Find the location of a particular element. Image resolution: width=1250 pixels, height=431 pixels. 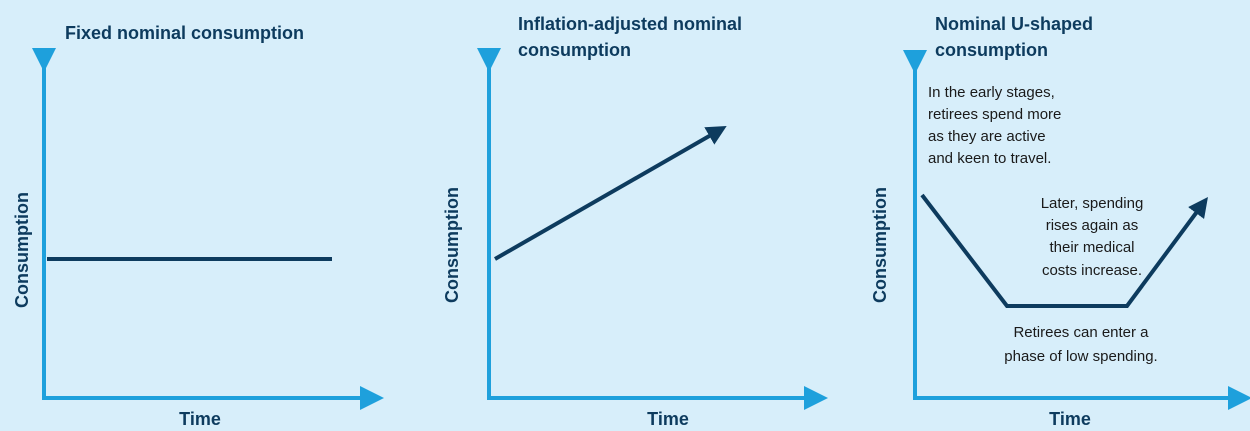

annotation: costs increase. is located at coordinates (1092, 270).